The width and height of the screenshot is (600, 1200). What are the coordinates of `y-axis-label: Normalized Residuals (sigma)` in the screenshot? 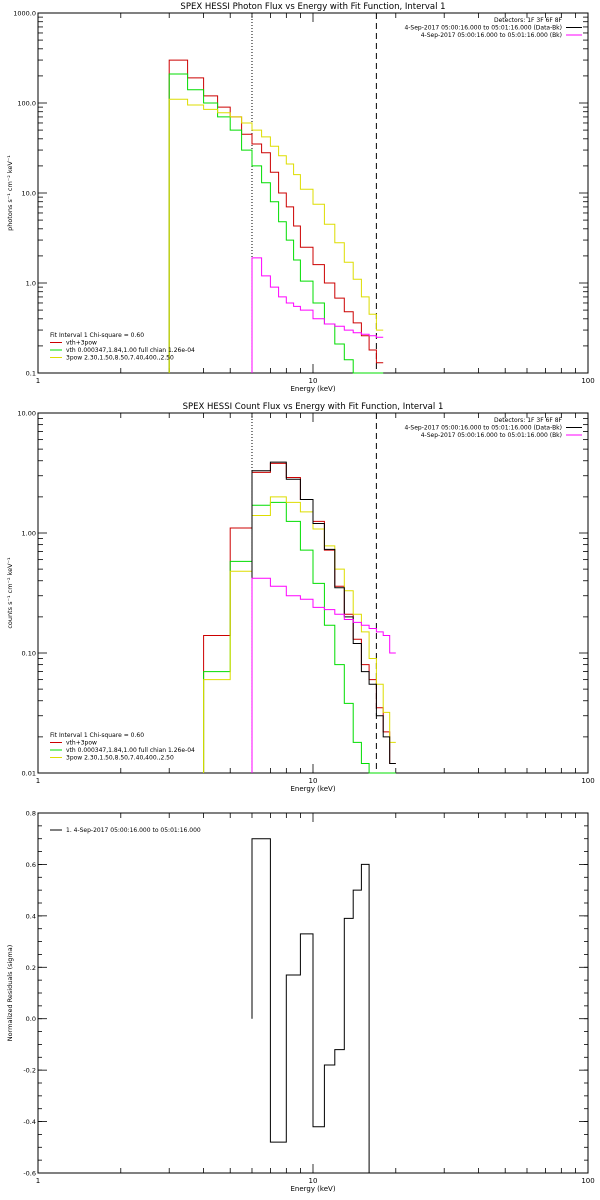 It's located at (10, 993).